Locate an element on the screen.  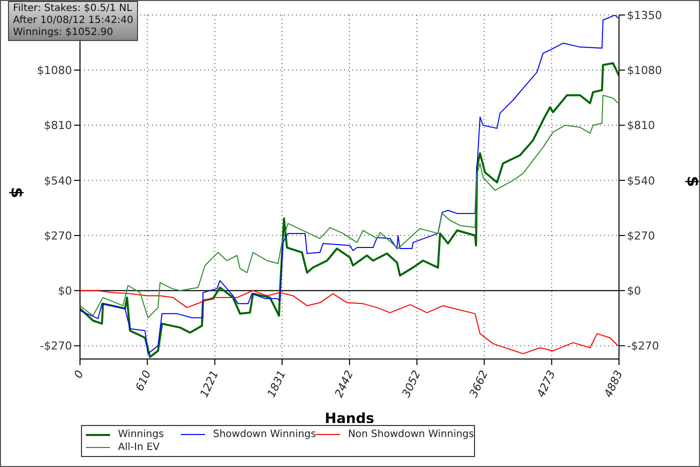
y-tick-label: $540 is located at coordinates (58, 181).